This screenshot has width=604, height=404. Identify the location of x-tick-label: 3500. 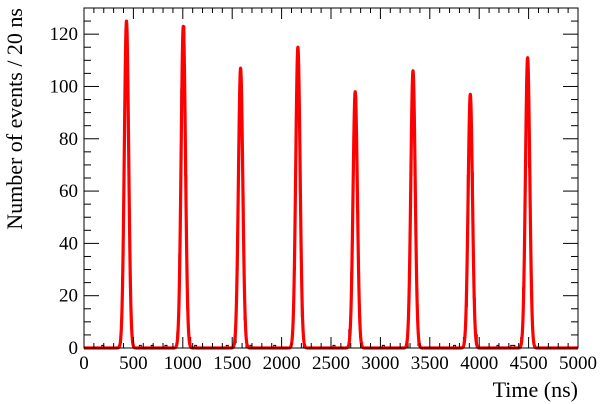
(430, 363).